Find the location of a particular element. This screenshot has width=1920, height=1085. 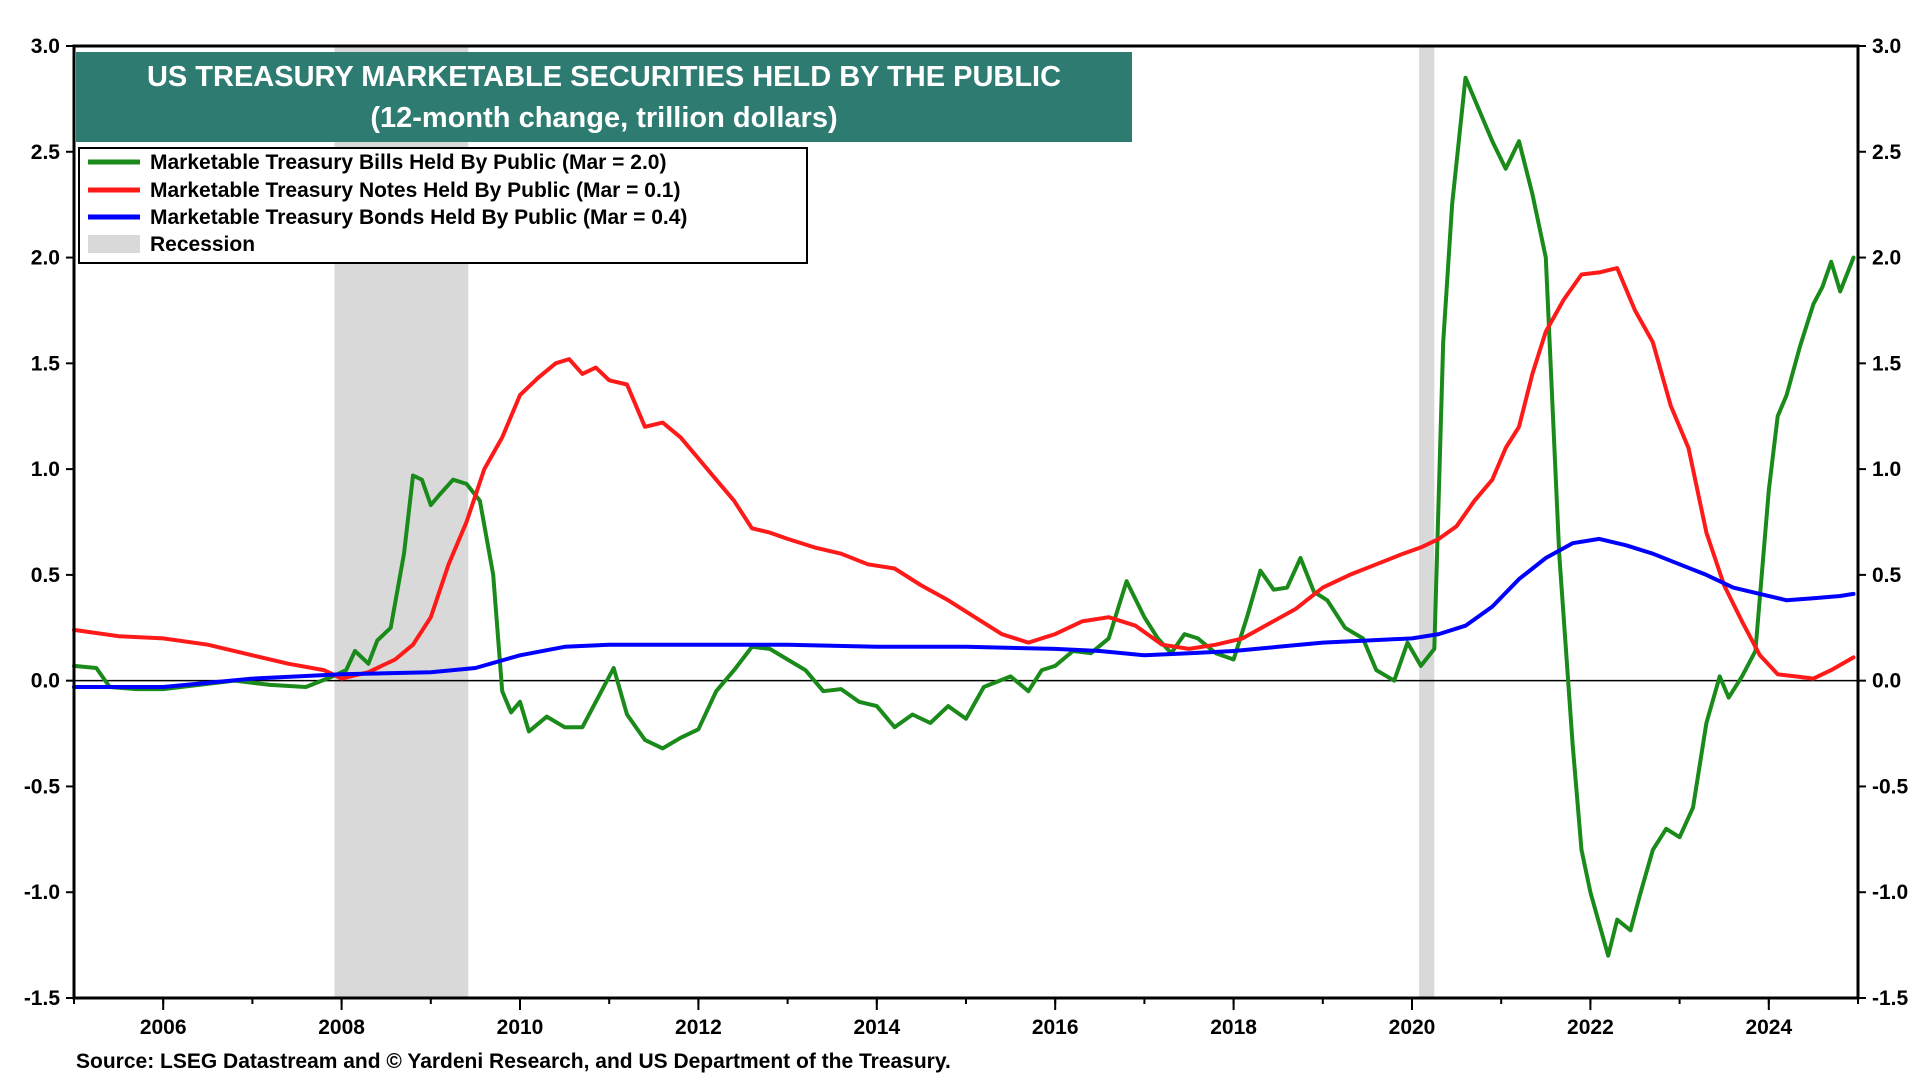

y-tick-label-right-9: -1.5 is located at coordinates (1890, 998).